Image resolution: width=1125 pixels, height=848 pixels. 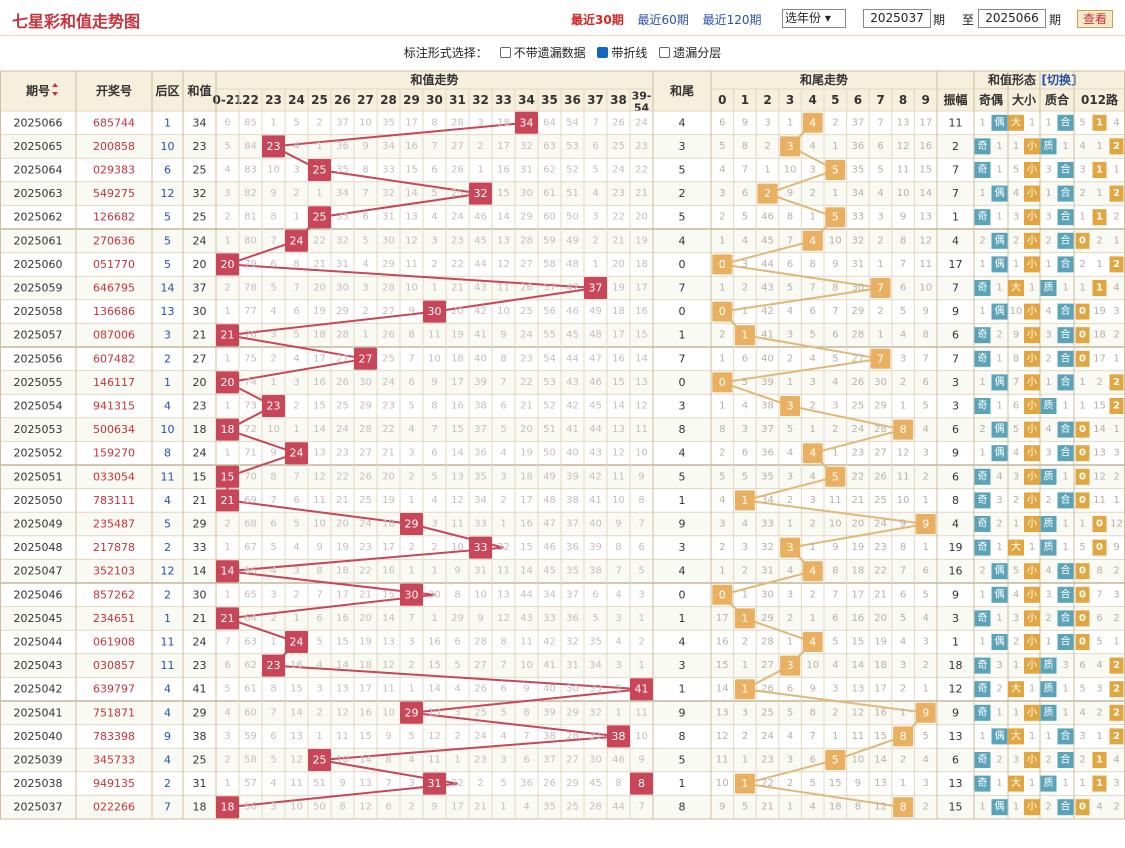 What do you see at coordinates (682, 217) in the screenshot?
I see `tail-cell: 5` at bounding box center [682, 217].